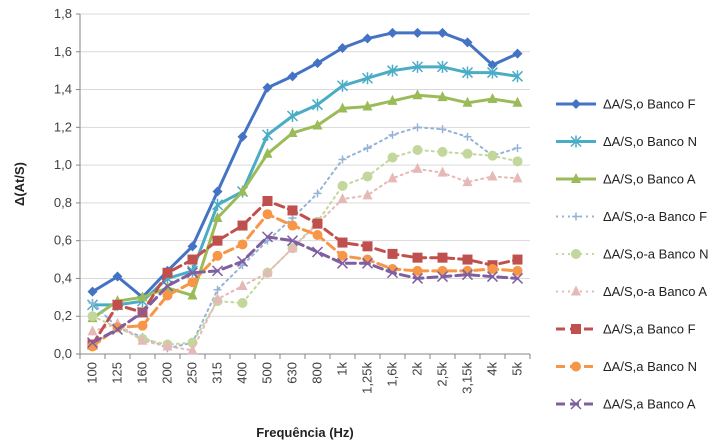 The image size is (723, 444). What do you see at coordinates (63, 240) in the screenshot?
I see `y-tick-label: 0,6` at bounding box center [63, 240].